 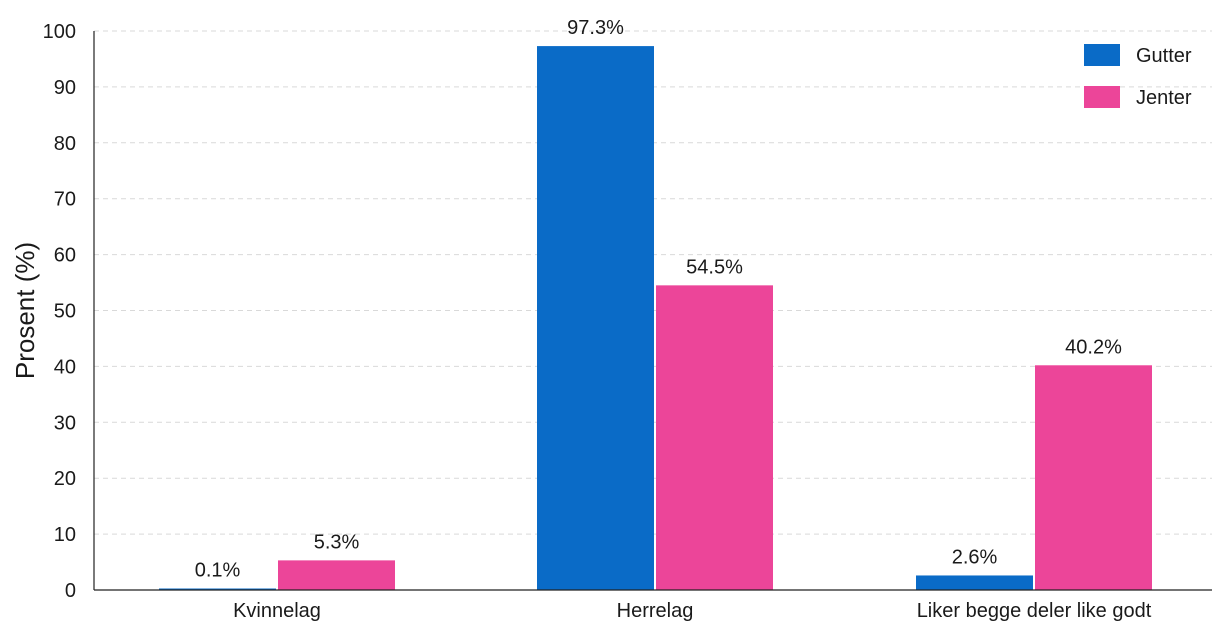 I want to click on data-label: 0.1%, so click(x=218, y=571).